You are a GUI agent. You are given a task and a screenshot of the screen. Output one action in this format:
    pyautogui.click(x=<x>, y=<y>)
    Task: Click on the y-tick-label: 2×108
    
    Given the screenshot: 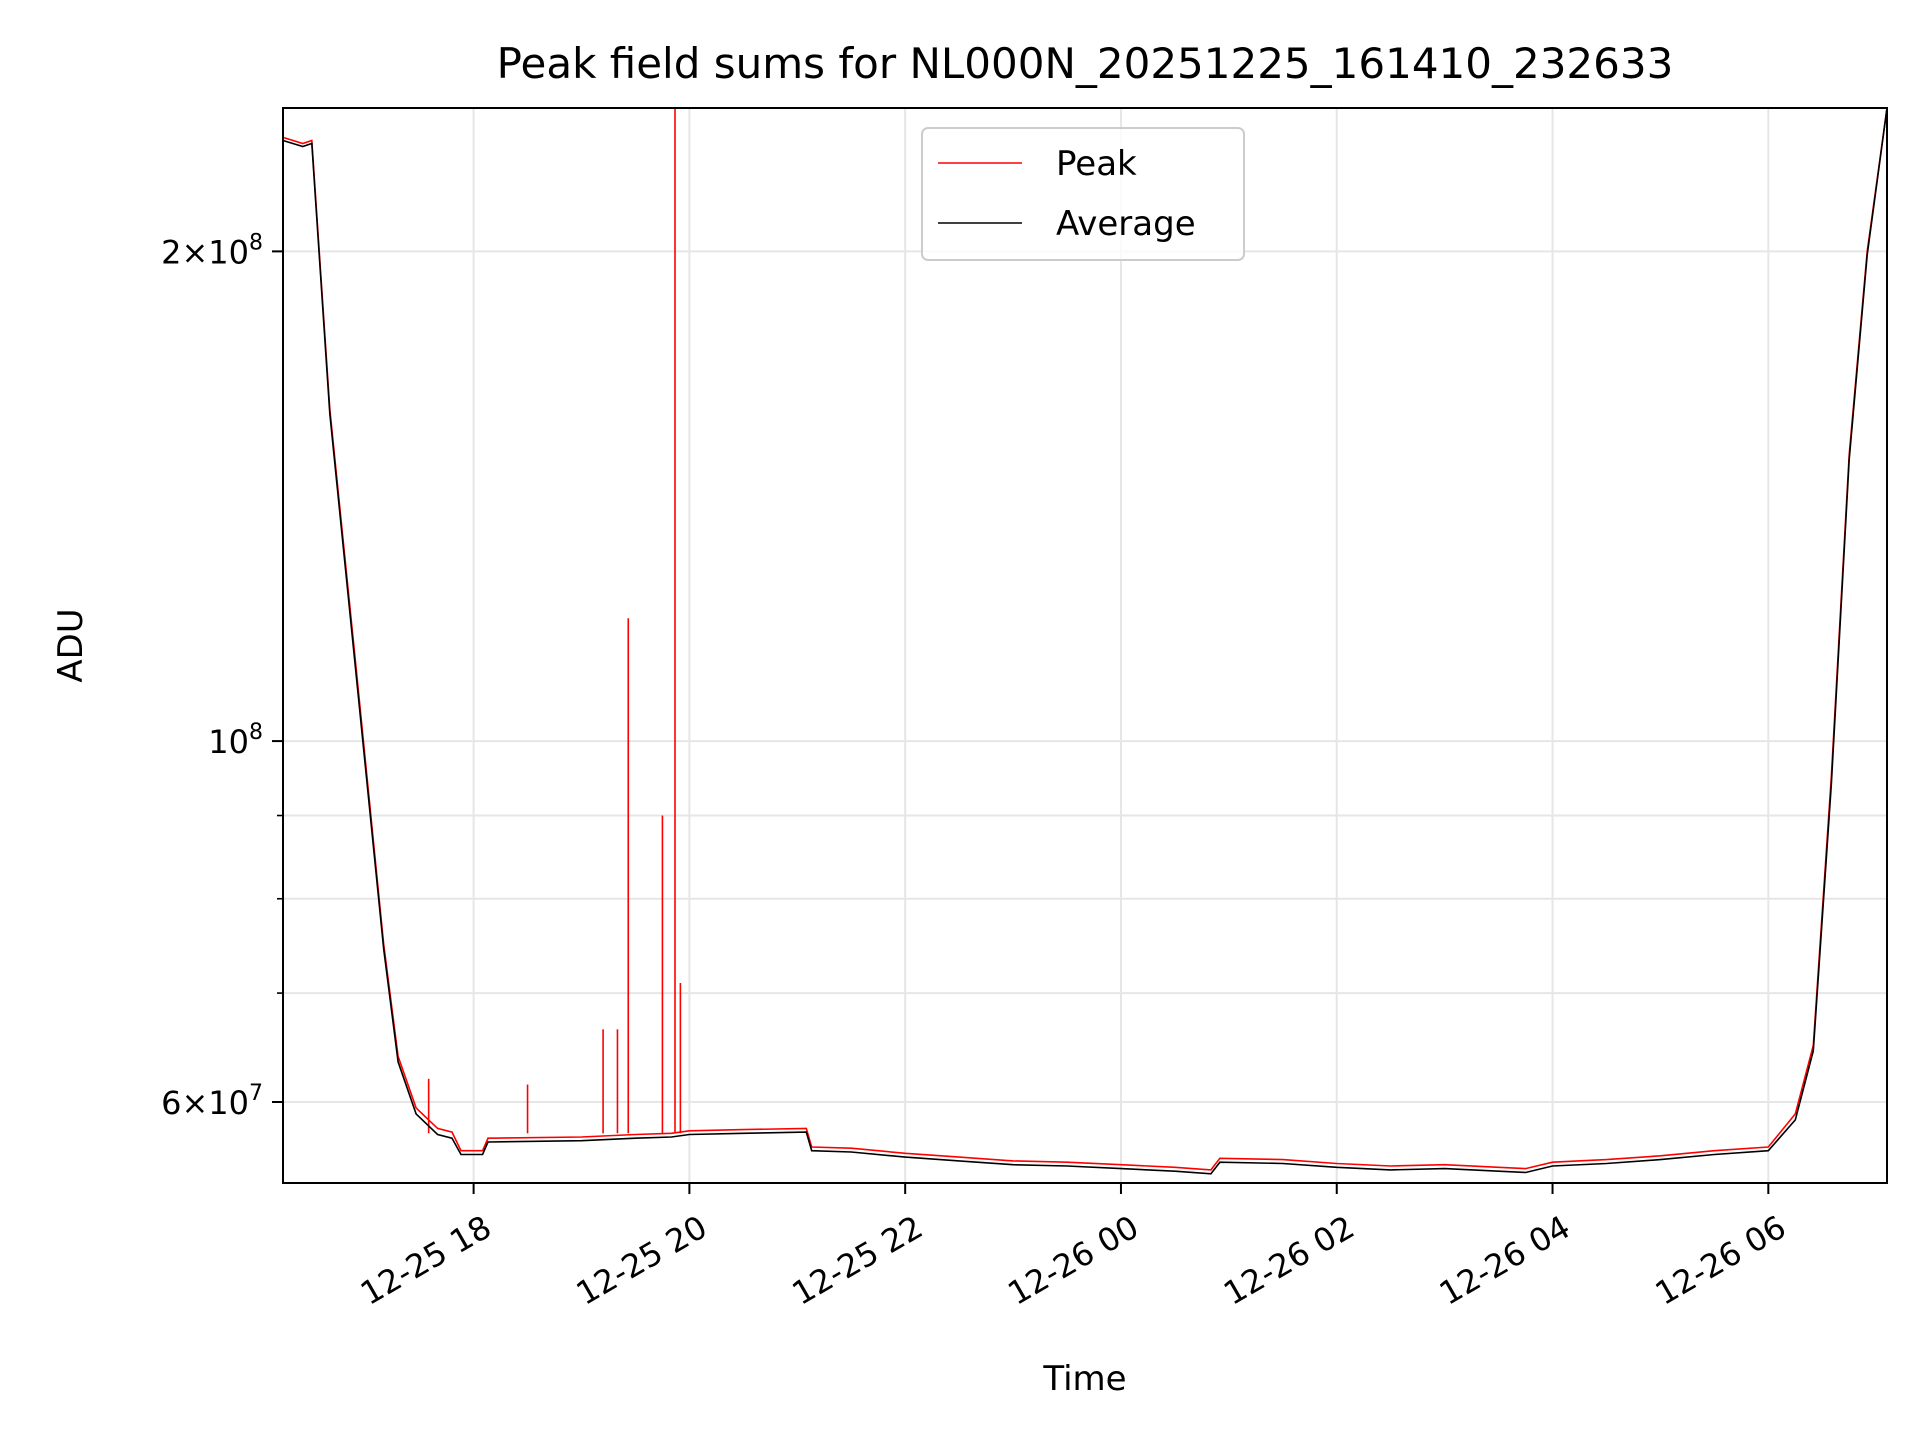 What is the action you would take?
    pyautogui.click(x=212, y=250)
    